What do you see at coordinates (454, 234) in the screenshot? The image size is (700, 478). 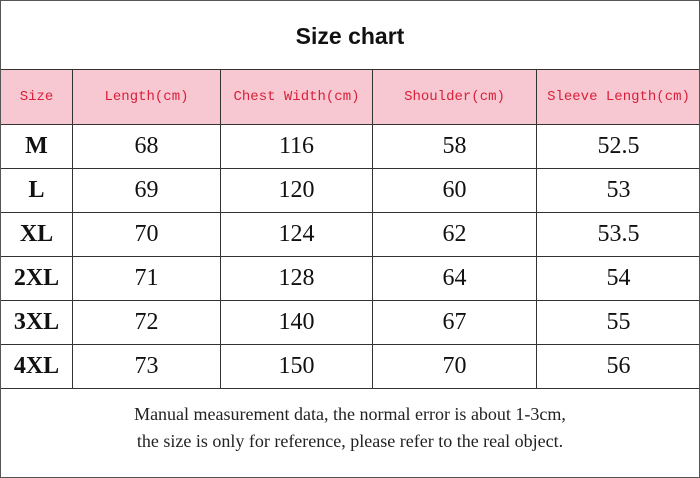 I see `value-cell: 62` at bounding box center [454, 234].